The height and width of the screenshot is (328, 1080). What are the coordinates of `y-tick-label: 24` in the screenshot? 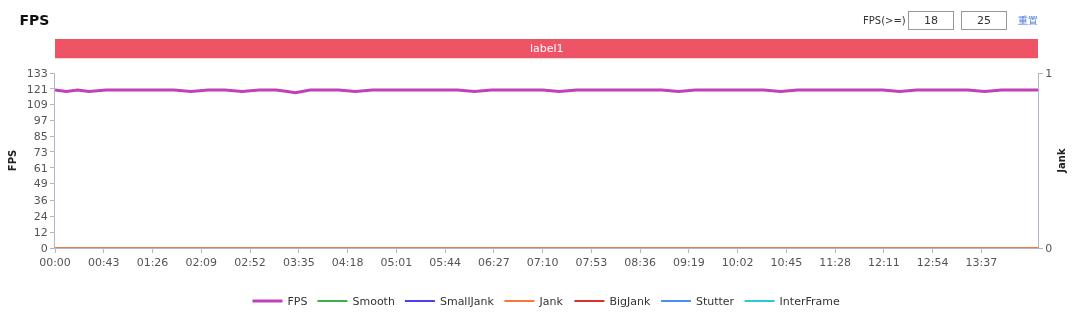 It's located at (40, 217).